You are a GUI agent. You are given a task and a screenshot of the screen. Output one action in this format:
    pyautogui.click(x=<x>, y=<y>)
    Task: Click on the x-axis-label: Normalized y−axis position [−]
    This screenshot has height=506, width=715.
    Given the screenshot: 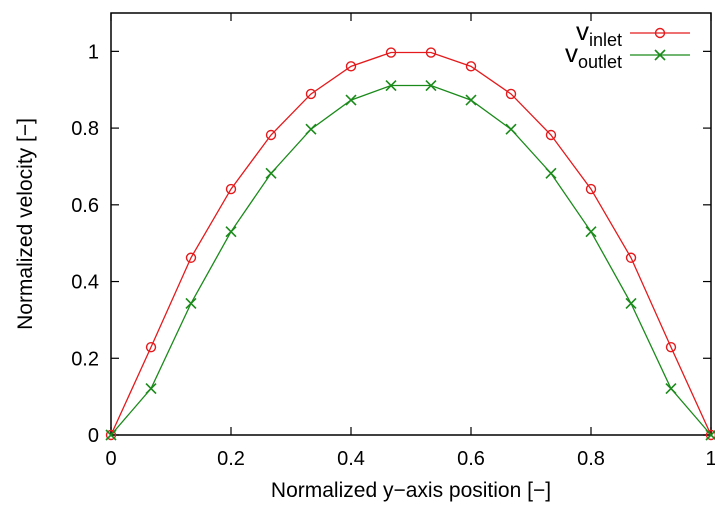 What is the action you would take?
    pyautogui.click(x=411, y=490)
    